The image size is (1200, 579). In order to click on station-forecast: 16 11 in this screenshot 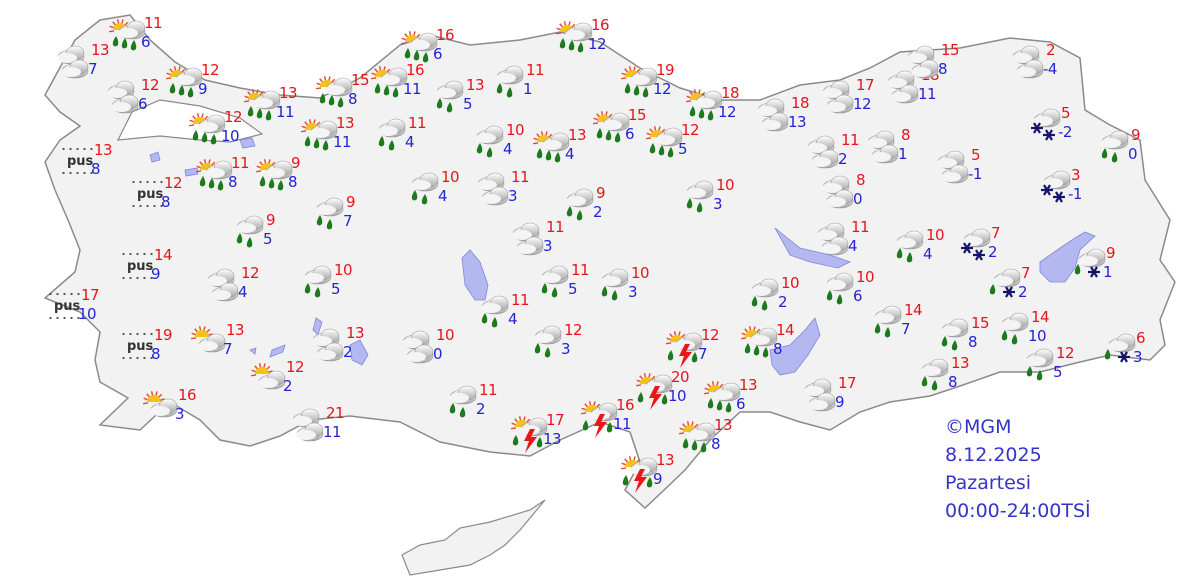, I will do `click(405, 85)`.